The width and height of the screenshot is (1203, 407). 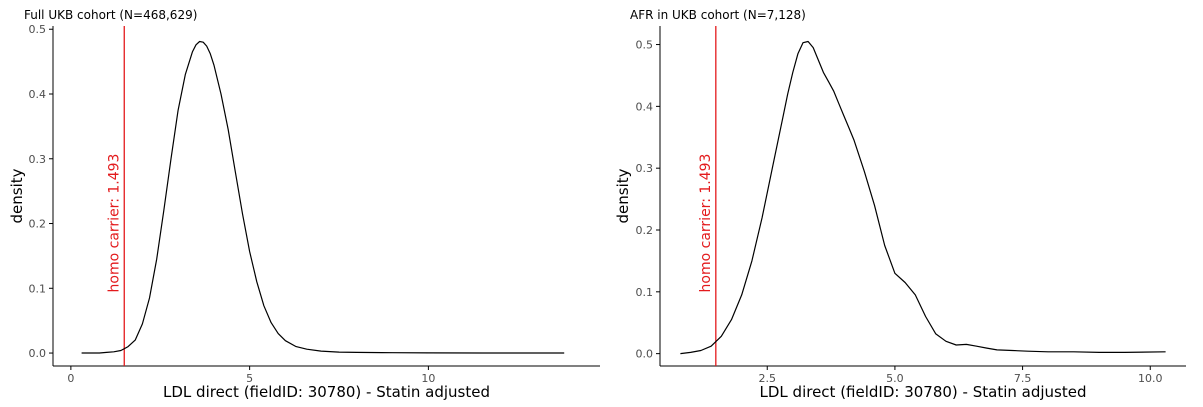 I want to click on x-tick-label: 5.0, so click(x=895, y=378).